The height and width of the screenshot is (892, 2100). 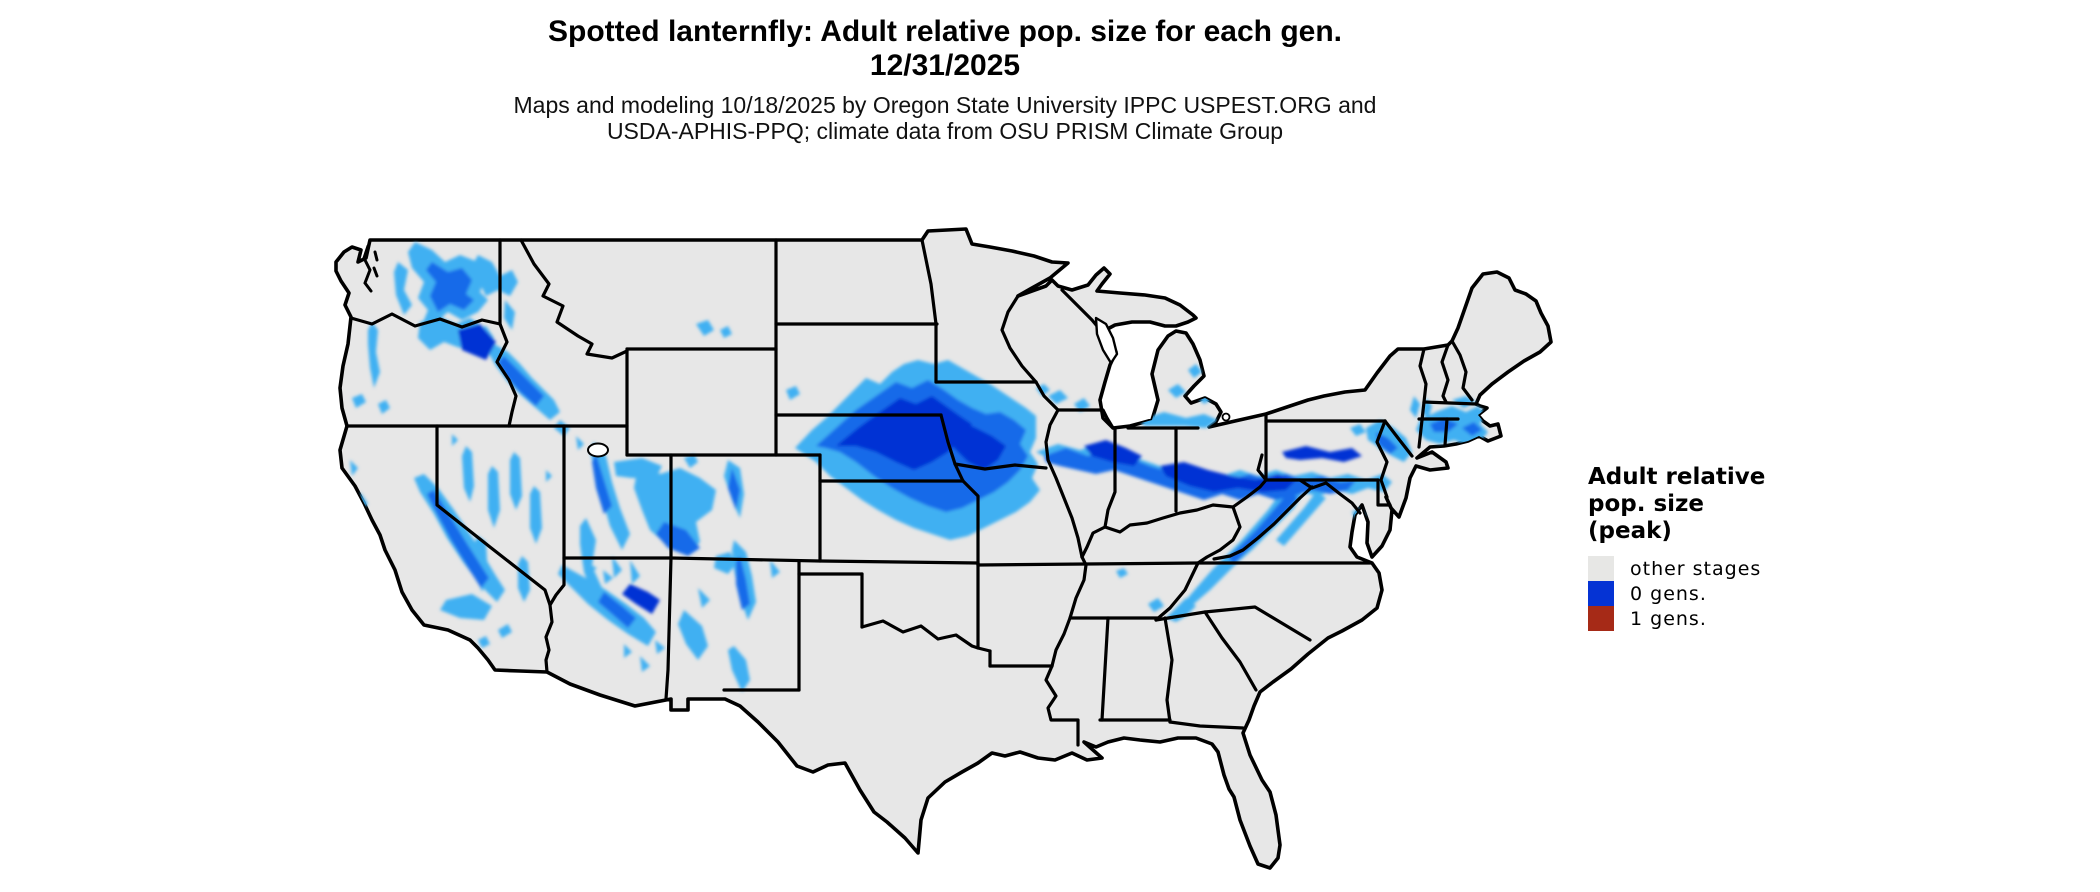 What do you see at coordinates (1668, 593) in the screenshot?
I see `legend-label-0-gens: 0 gens.` at bounding box center [1668, 593].